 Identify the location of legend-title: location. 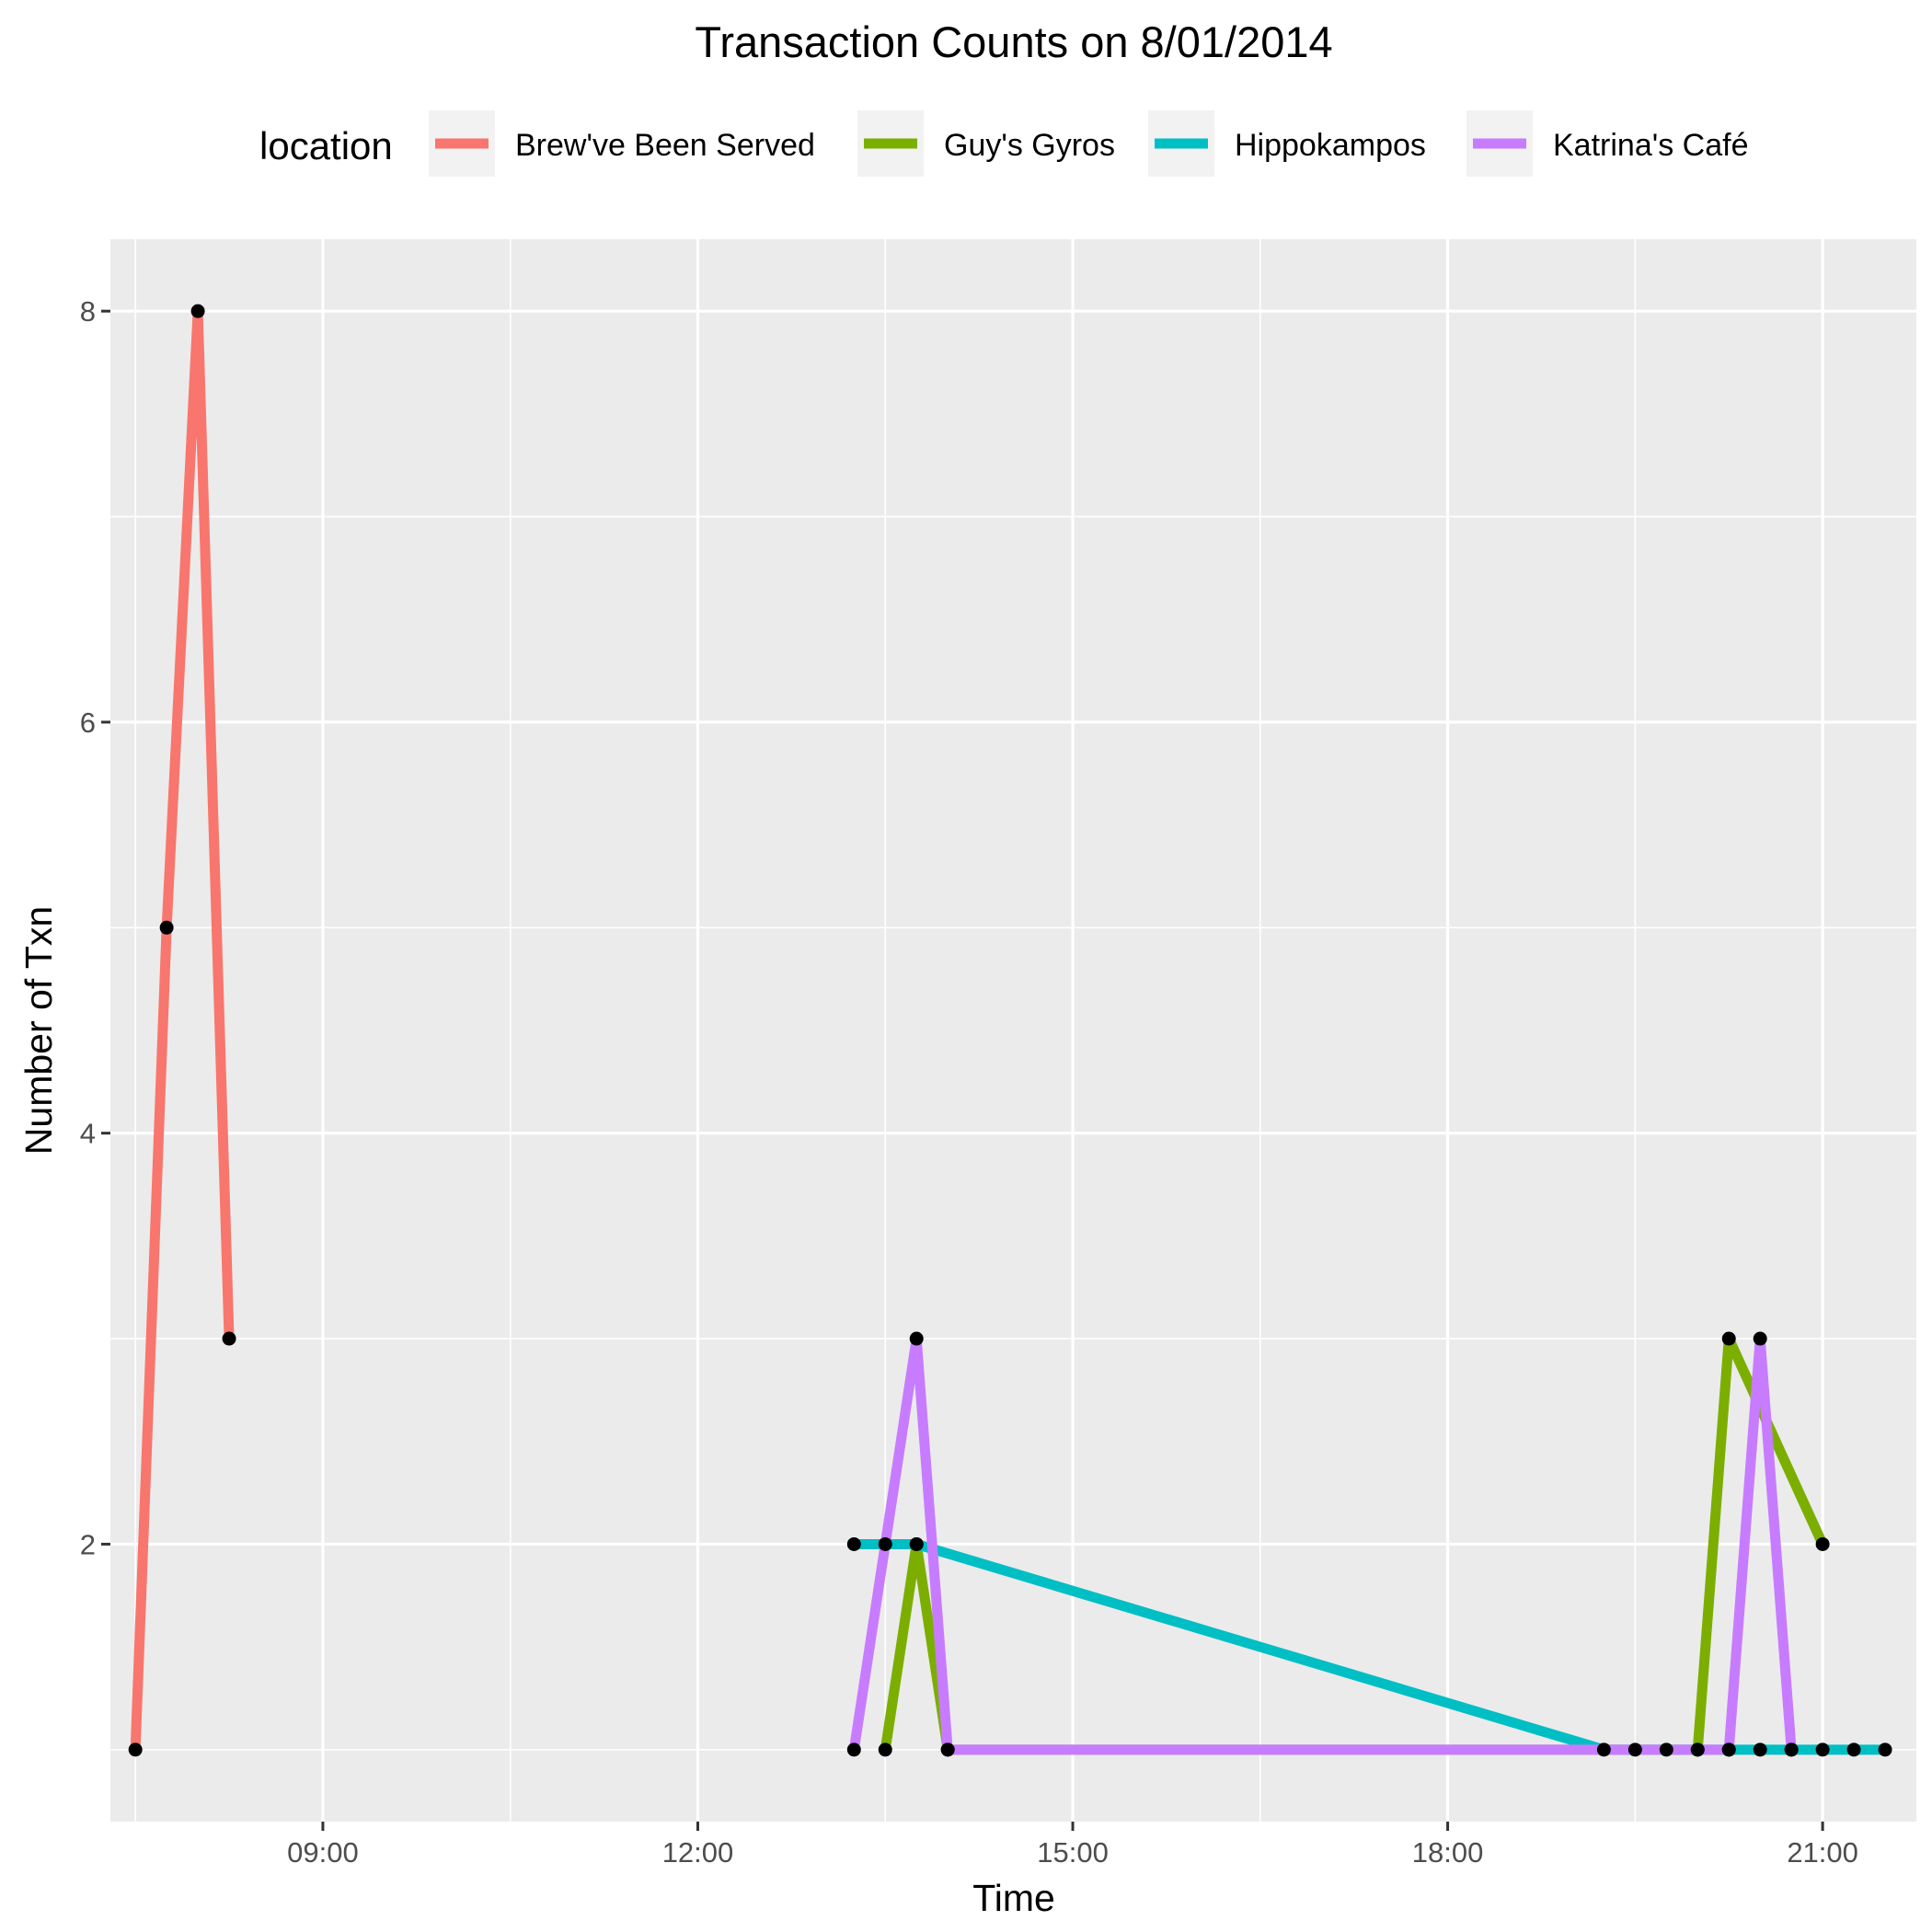
(326, 145).